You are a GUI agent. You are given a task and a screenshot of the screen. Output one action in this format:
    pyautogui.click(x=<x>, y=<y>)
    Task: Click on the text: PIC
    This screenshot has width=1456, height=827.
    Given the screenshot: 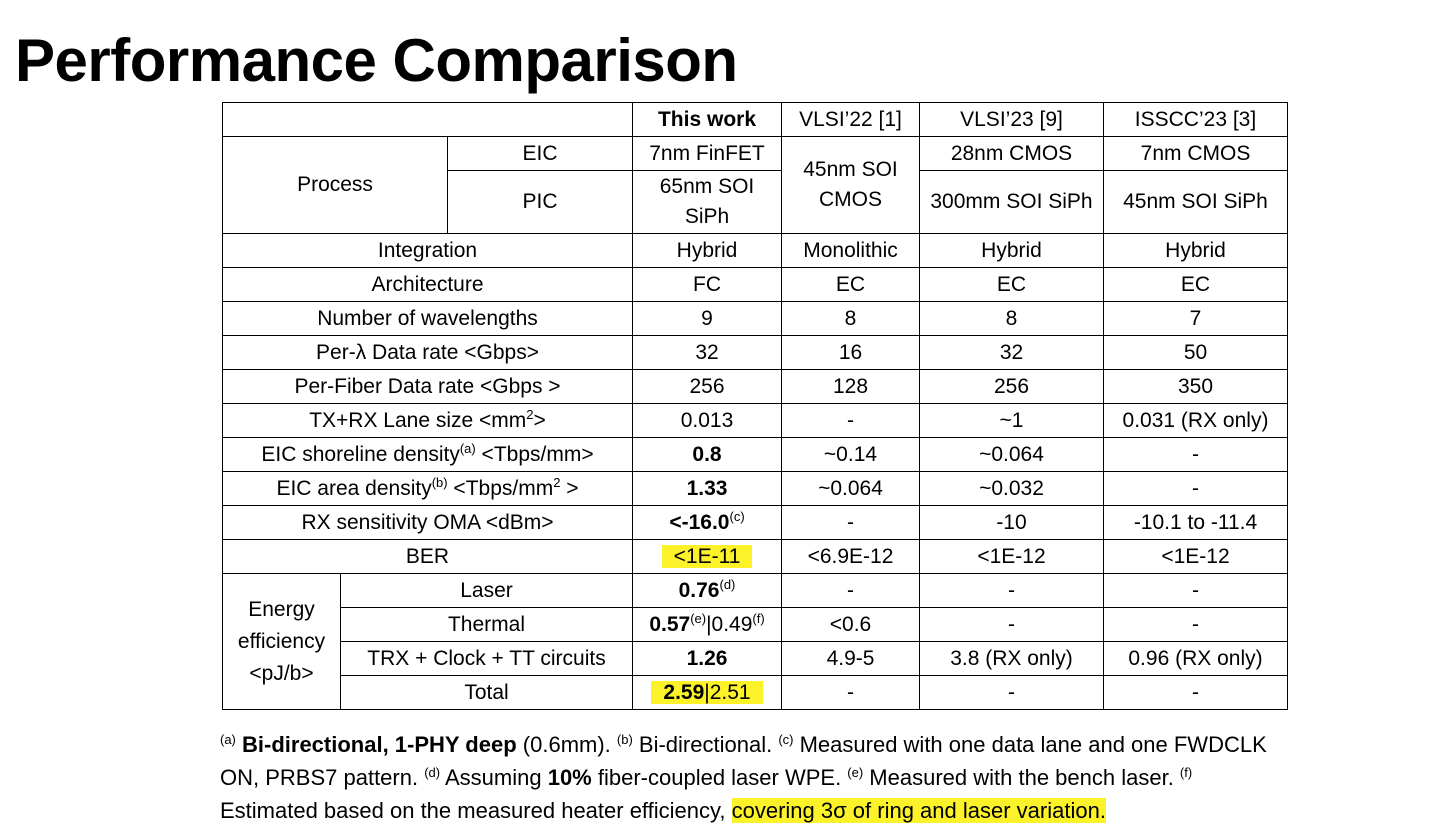 What is the action you would take?
    pyautogui.click(x=540, y=201)
    